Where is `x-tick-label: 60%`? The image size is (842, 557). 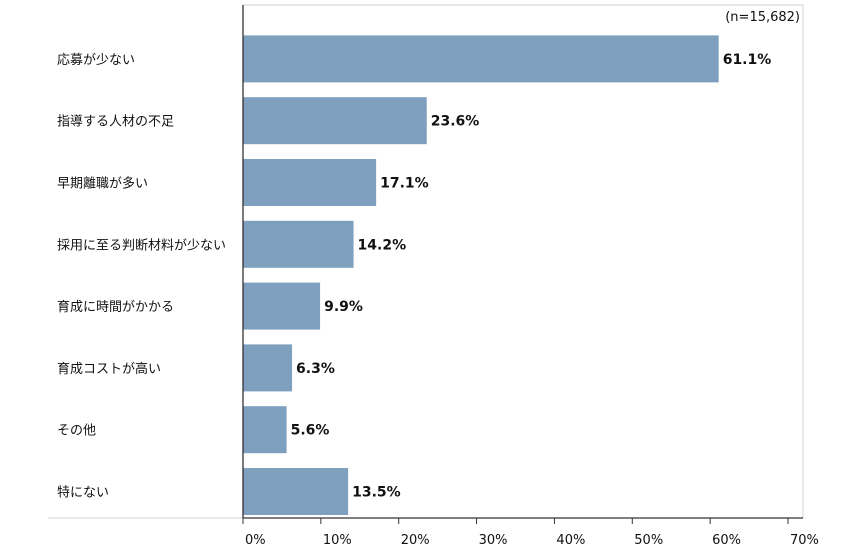
x-tick-label: 60% is located at coordinates (726, 540).